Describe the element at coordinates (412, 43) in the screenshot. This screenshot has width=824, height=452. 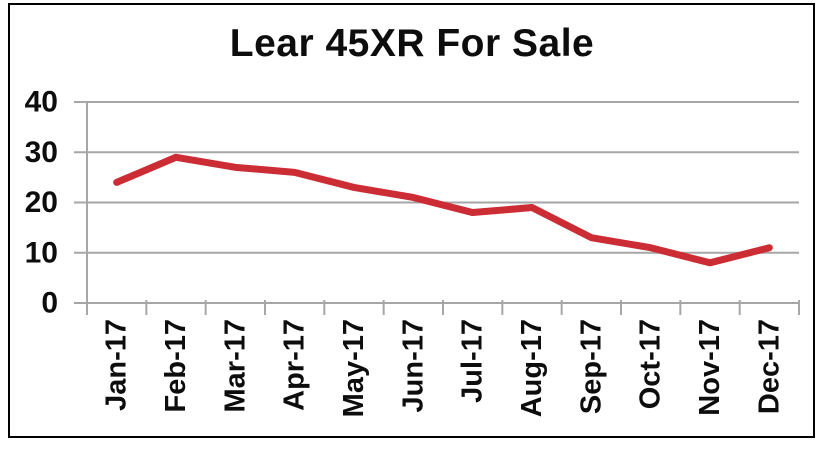
I see `chart-title: Lear 45XR For Sale` at that location.